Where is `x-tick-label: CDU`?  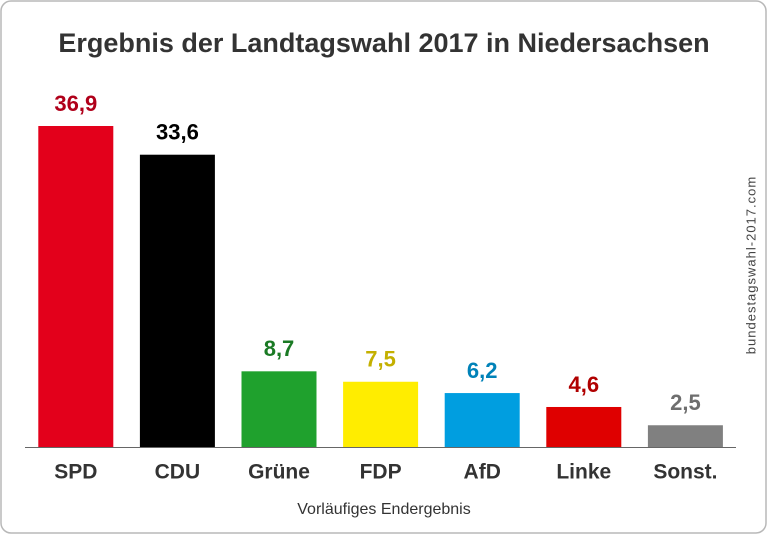 x-tick-label: CDU is located at coordinates (178, 472).